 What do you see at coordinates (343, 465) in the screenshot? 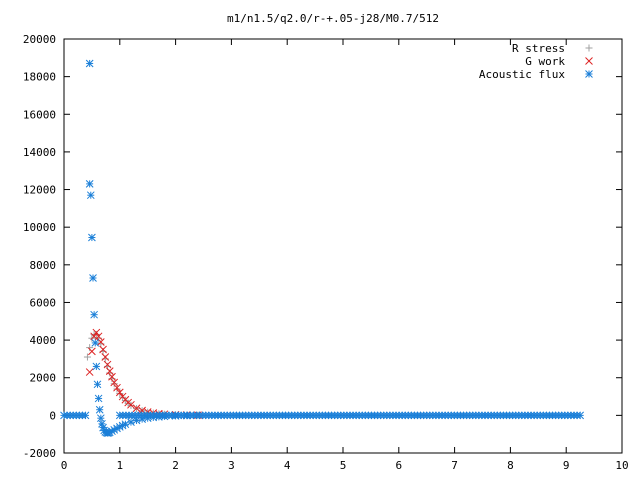
I see `x-tick-label: 5` at bounding box center [343, 465].